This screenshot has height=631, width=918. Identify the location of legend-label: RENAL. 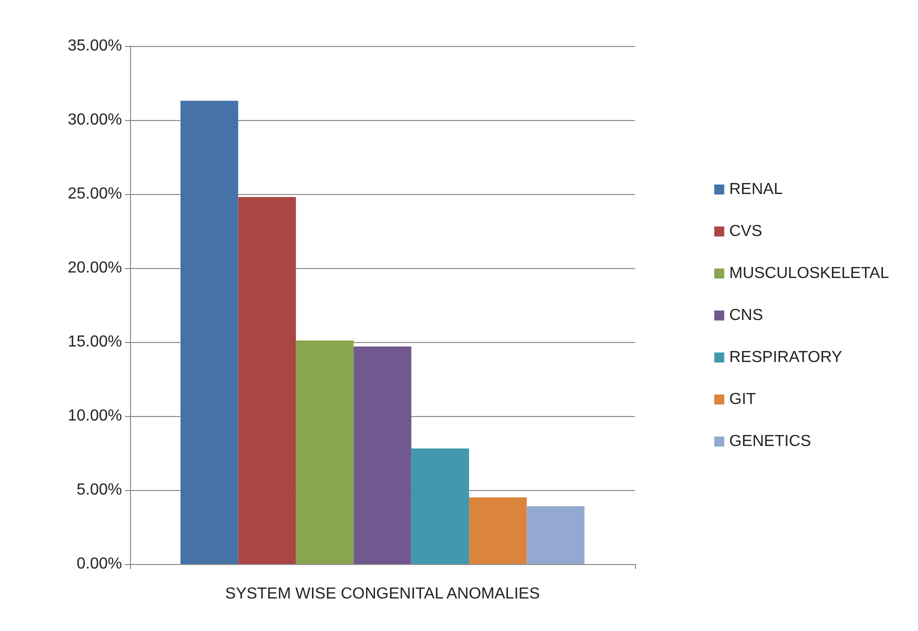
(756, 189).